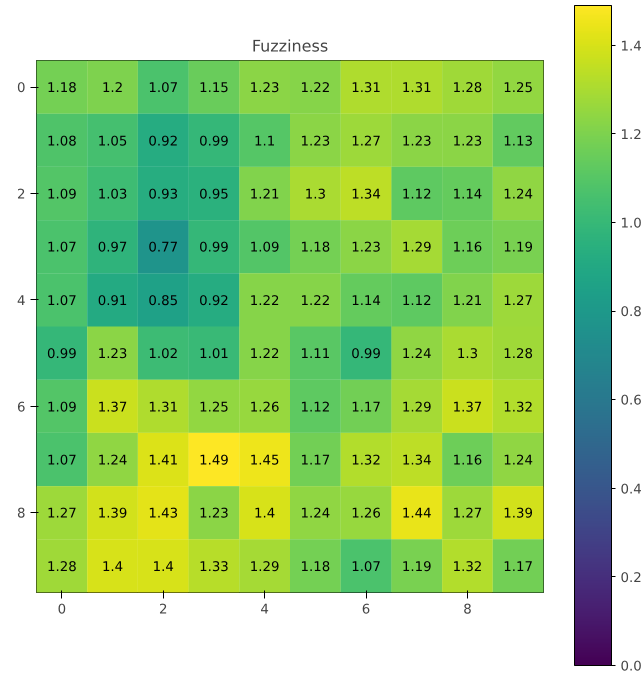 The image size is (644, 679). What do you see at coordinates (62, 610) in the screenshot?
I see `x-tick-label: 0` at bounding box center [62, 610].